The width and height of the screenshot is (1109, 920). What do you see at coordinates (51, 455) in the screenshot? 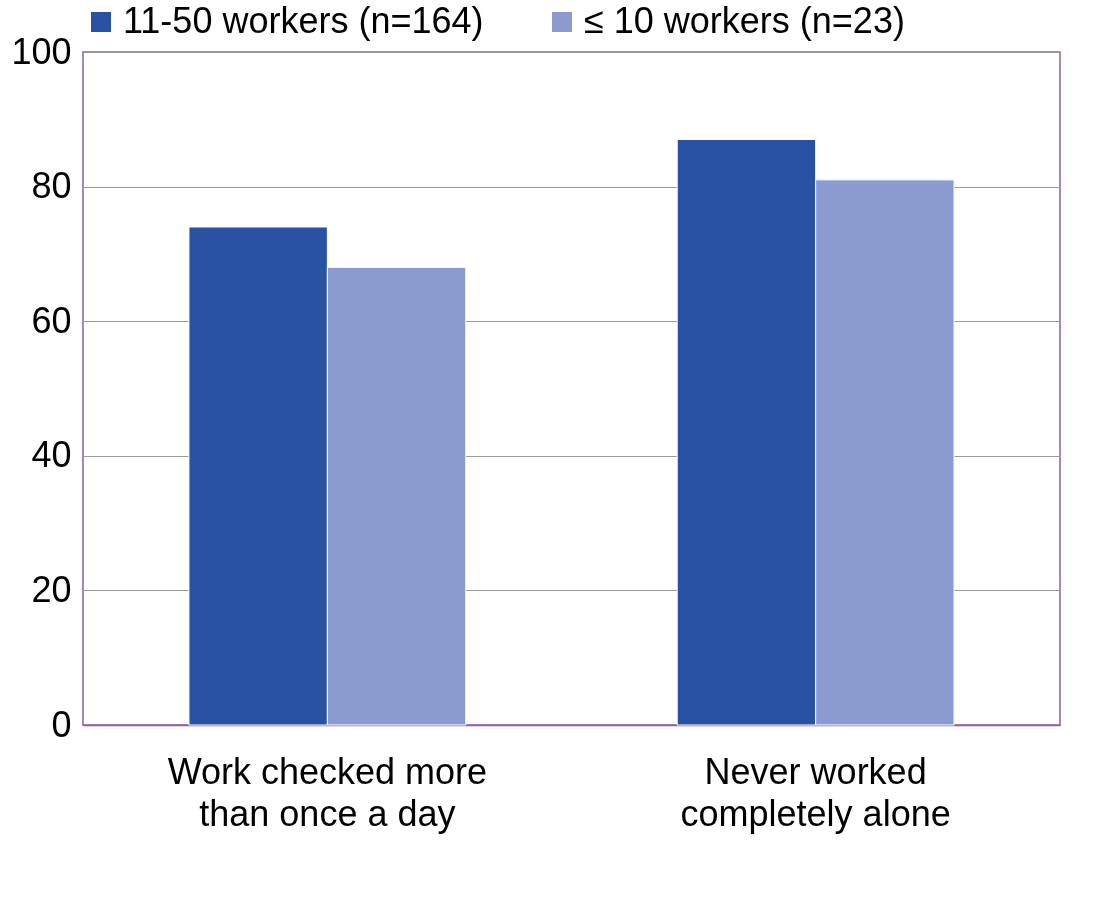
I see `y-tick-label: 40` at bounding box center [51, 455].